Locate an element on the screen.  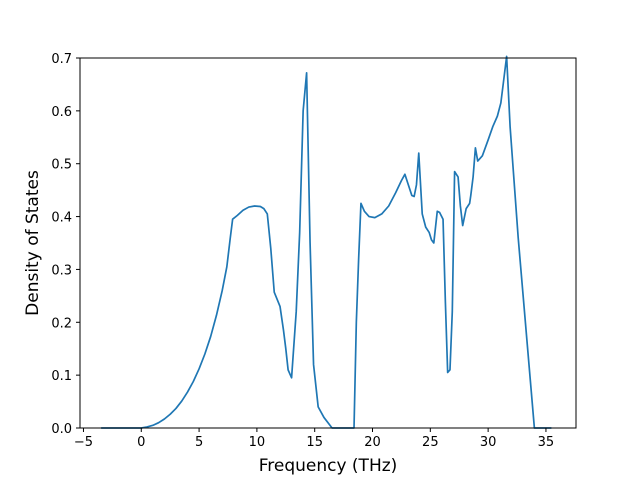
x-tick-label: 30 is located at coordinates (488, 442).